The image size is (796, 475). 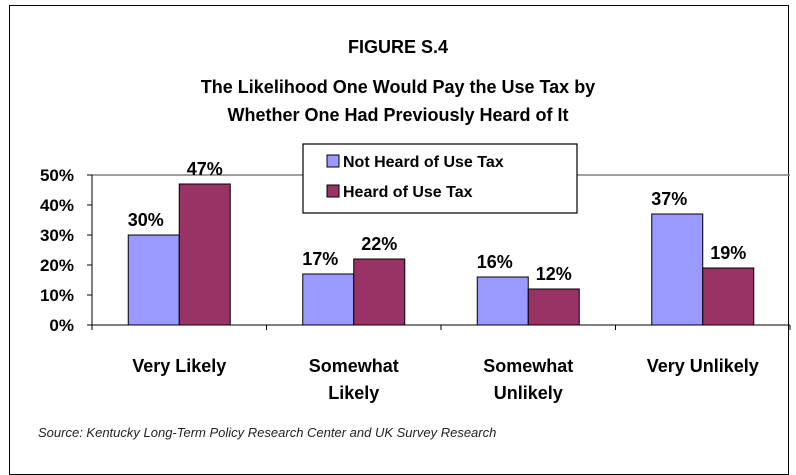 I want to click on data-label: 37%, so click(x=669, y=199).